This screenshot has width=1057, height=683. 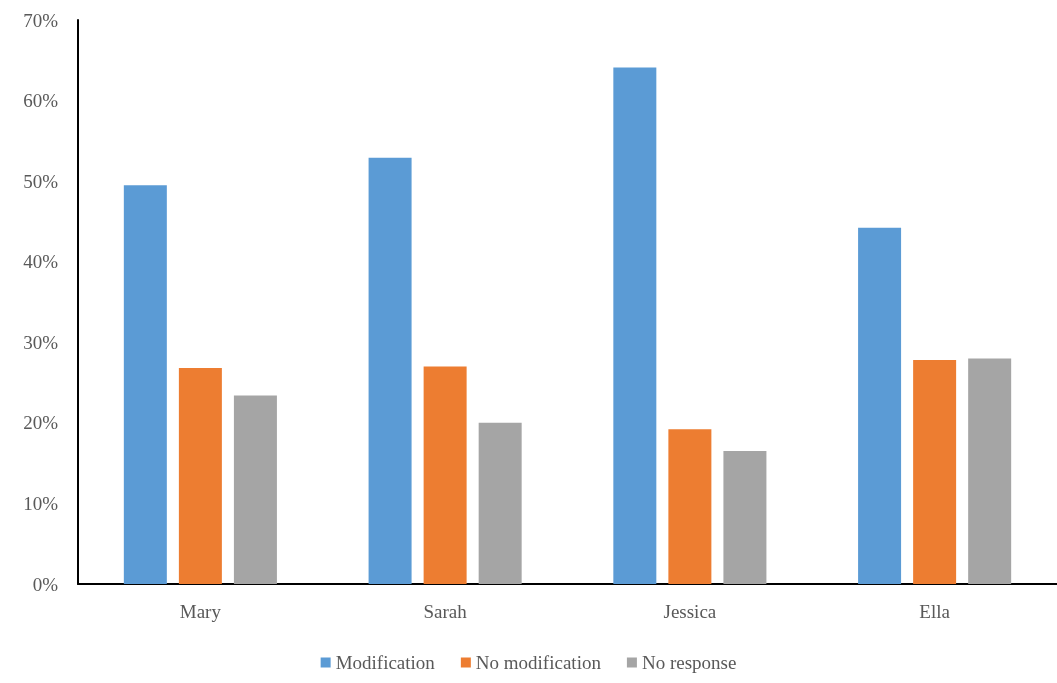 I want to click on y-tick-label: 30%, so click(x=41, y=342).